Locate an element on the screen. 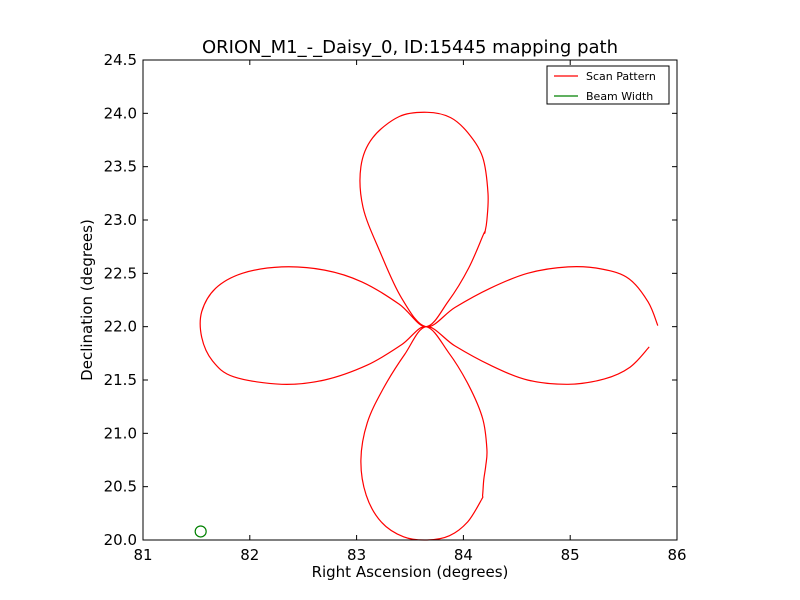 This screenshot has width=800, height=600. legend-beam-width-label: Beam Width is located at coordinates (619, 96).